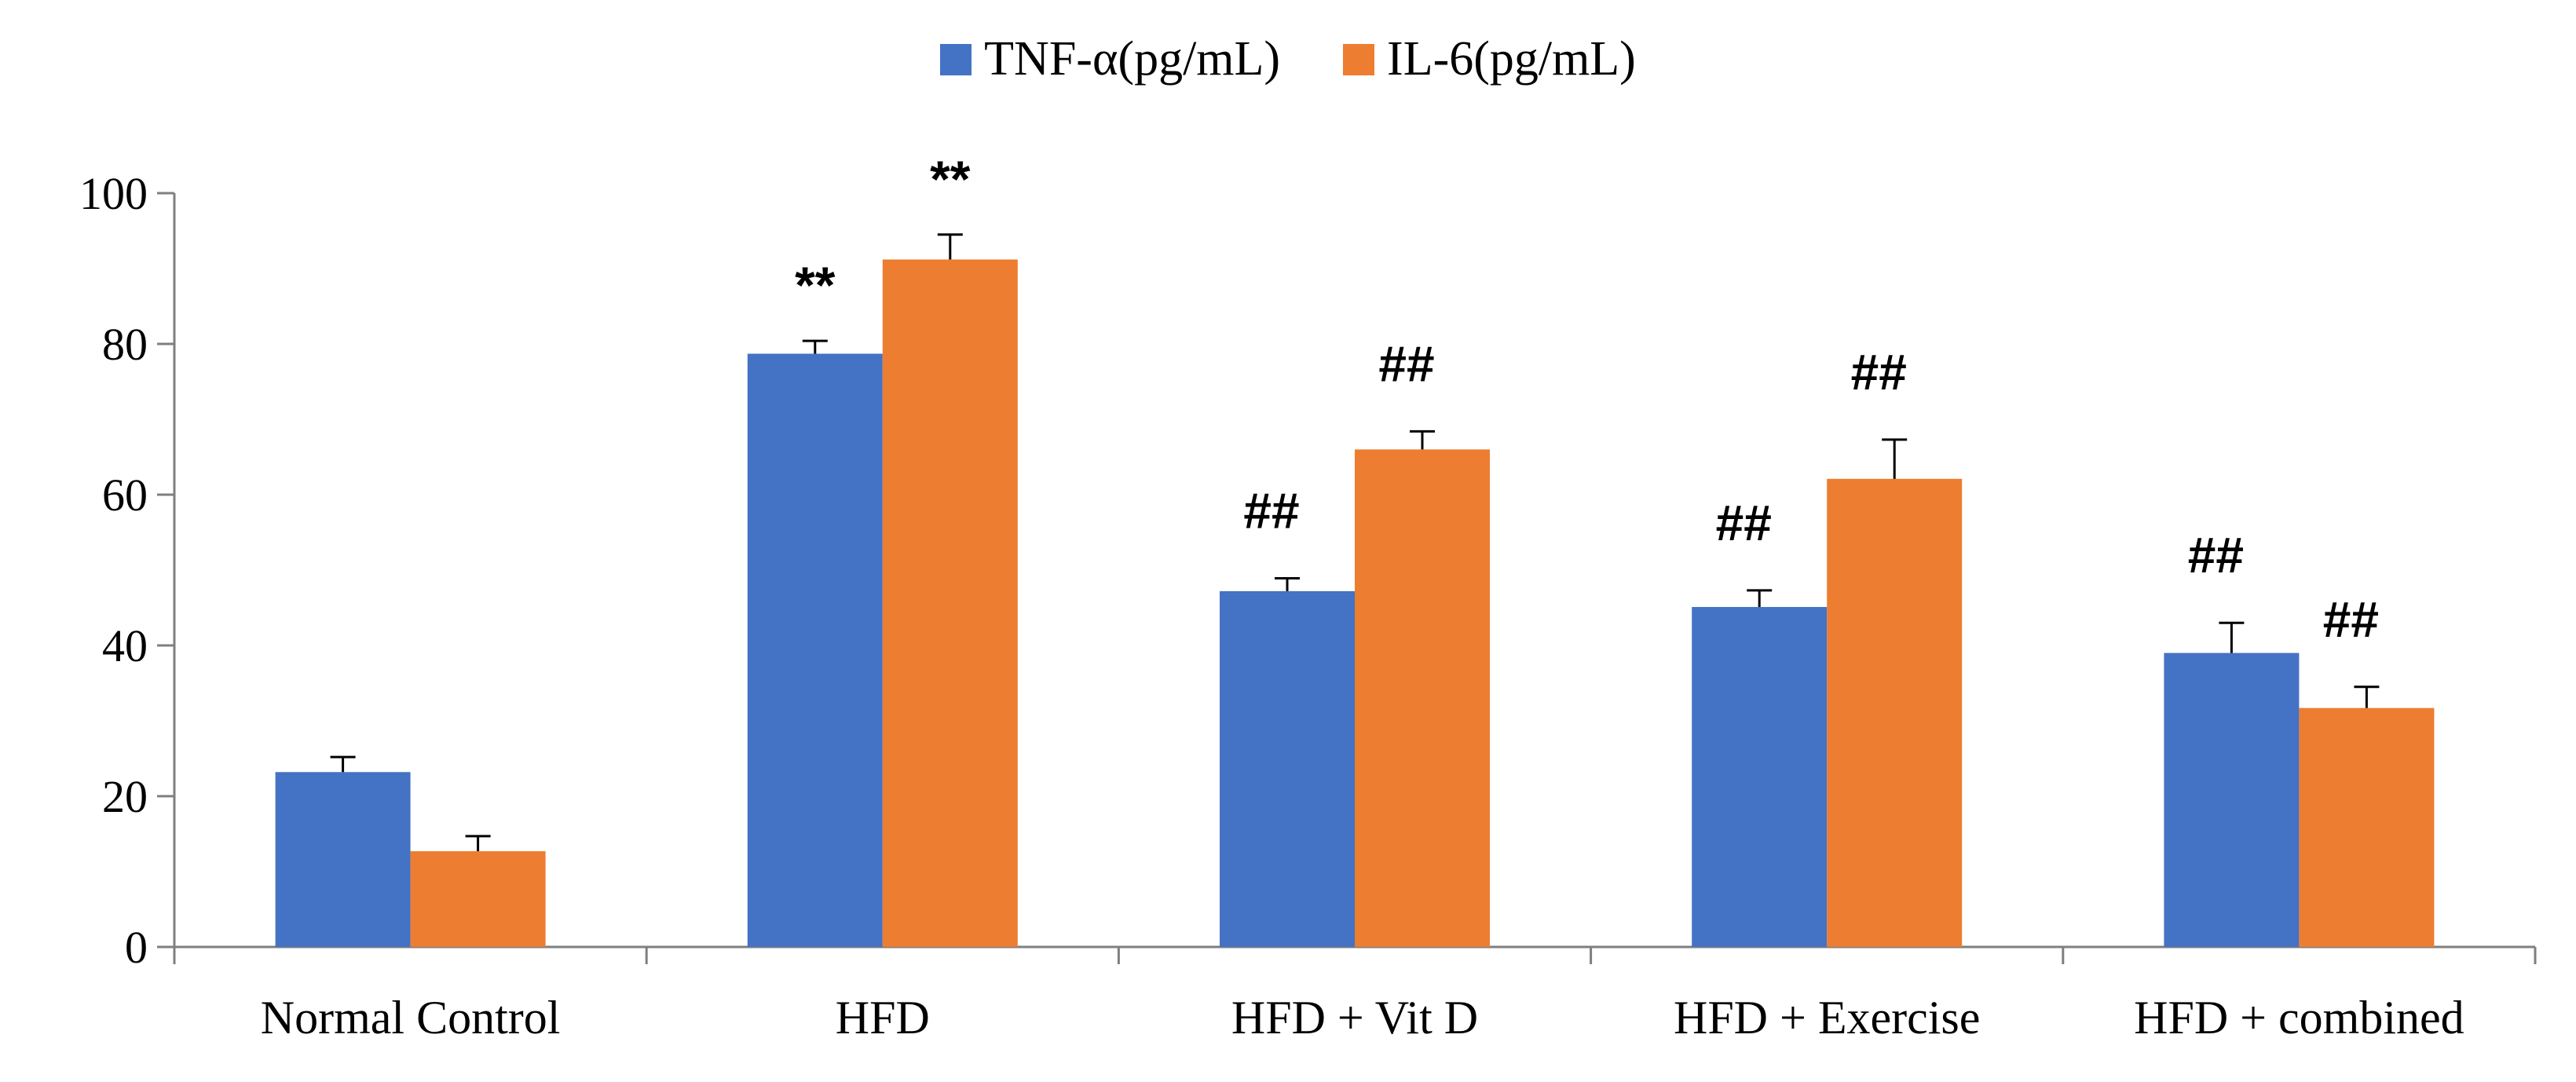 The width and height of the screenshot is (2576, 1082). I want to click on y-tick-label: 0, so click(136, 947).